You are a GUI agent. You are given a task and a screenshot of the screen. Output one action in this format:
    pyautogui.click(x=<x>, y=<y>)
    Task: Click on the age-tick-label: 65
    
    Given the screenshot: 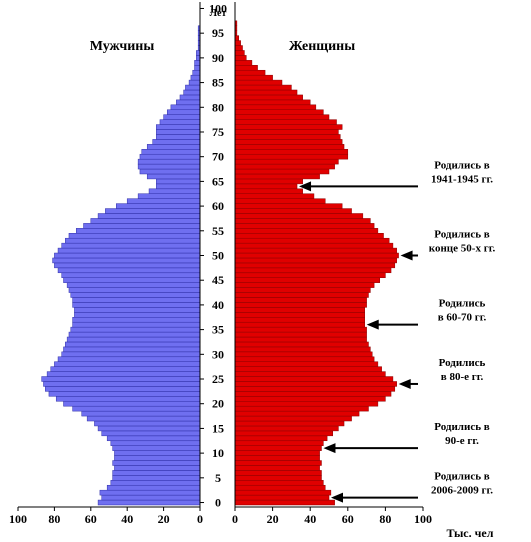 What is the action you would take?
    pyautogui.click(x=218, y=181)
    